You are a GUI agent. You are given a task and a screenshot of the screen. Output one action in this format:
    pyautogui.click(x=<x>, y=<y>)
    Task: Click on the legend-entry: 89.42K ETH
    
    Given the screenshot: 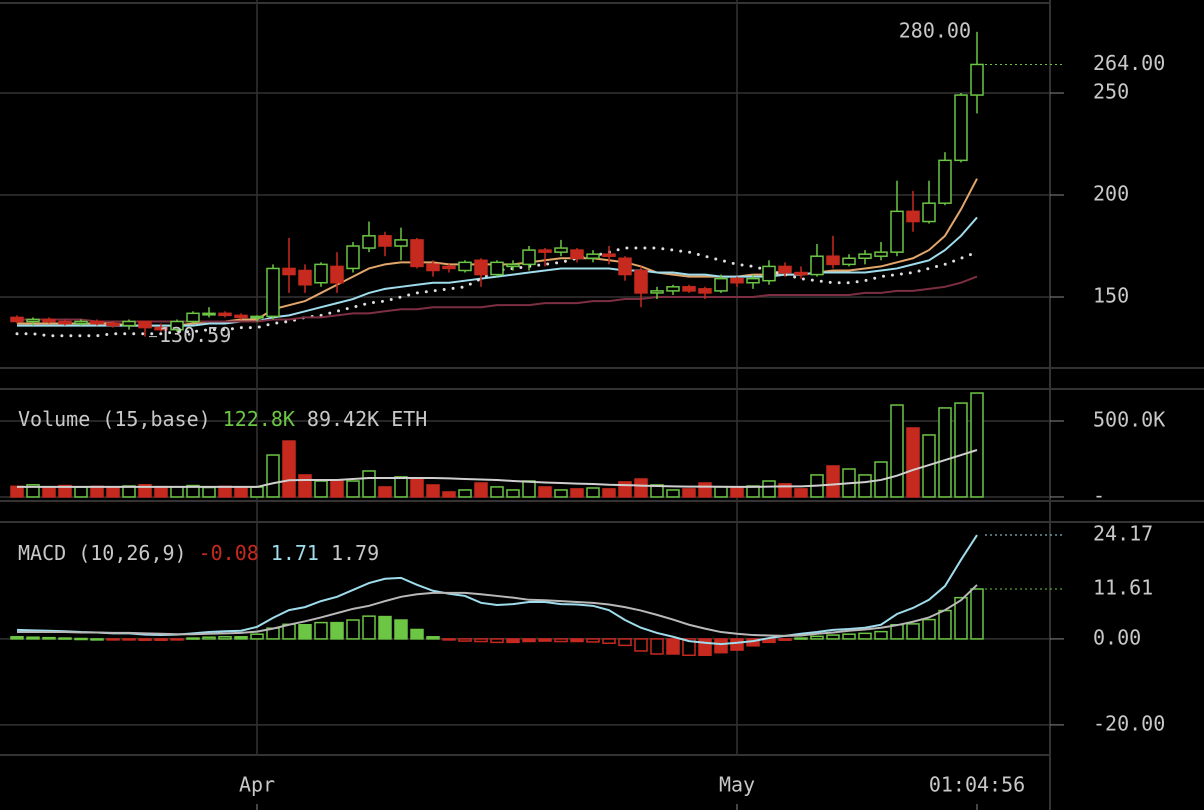 What is the action you would take?
    pyautogui.click(x=367, y=419)
    